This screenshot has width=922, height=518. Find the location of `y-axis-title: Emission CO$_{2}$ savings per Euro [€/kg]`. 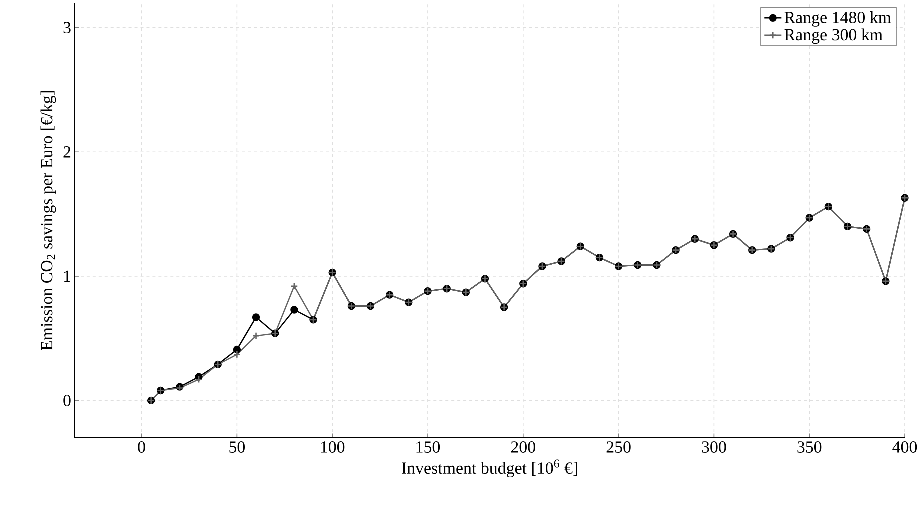

y-axis-title: Emission CO$_{2}$ savings per Euro [€/kg] is located at coordinates (48, 220).